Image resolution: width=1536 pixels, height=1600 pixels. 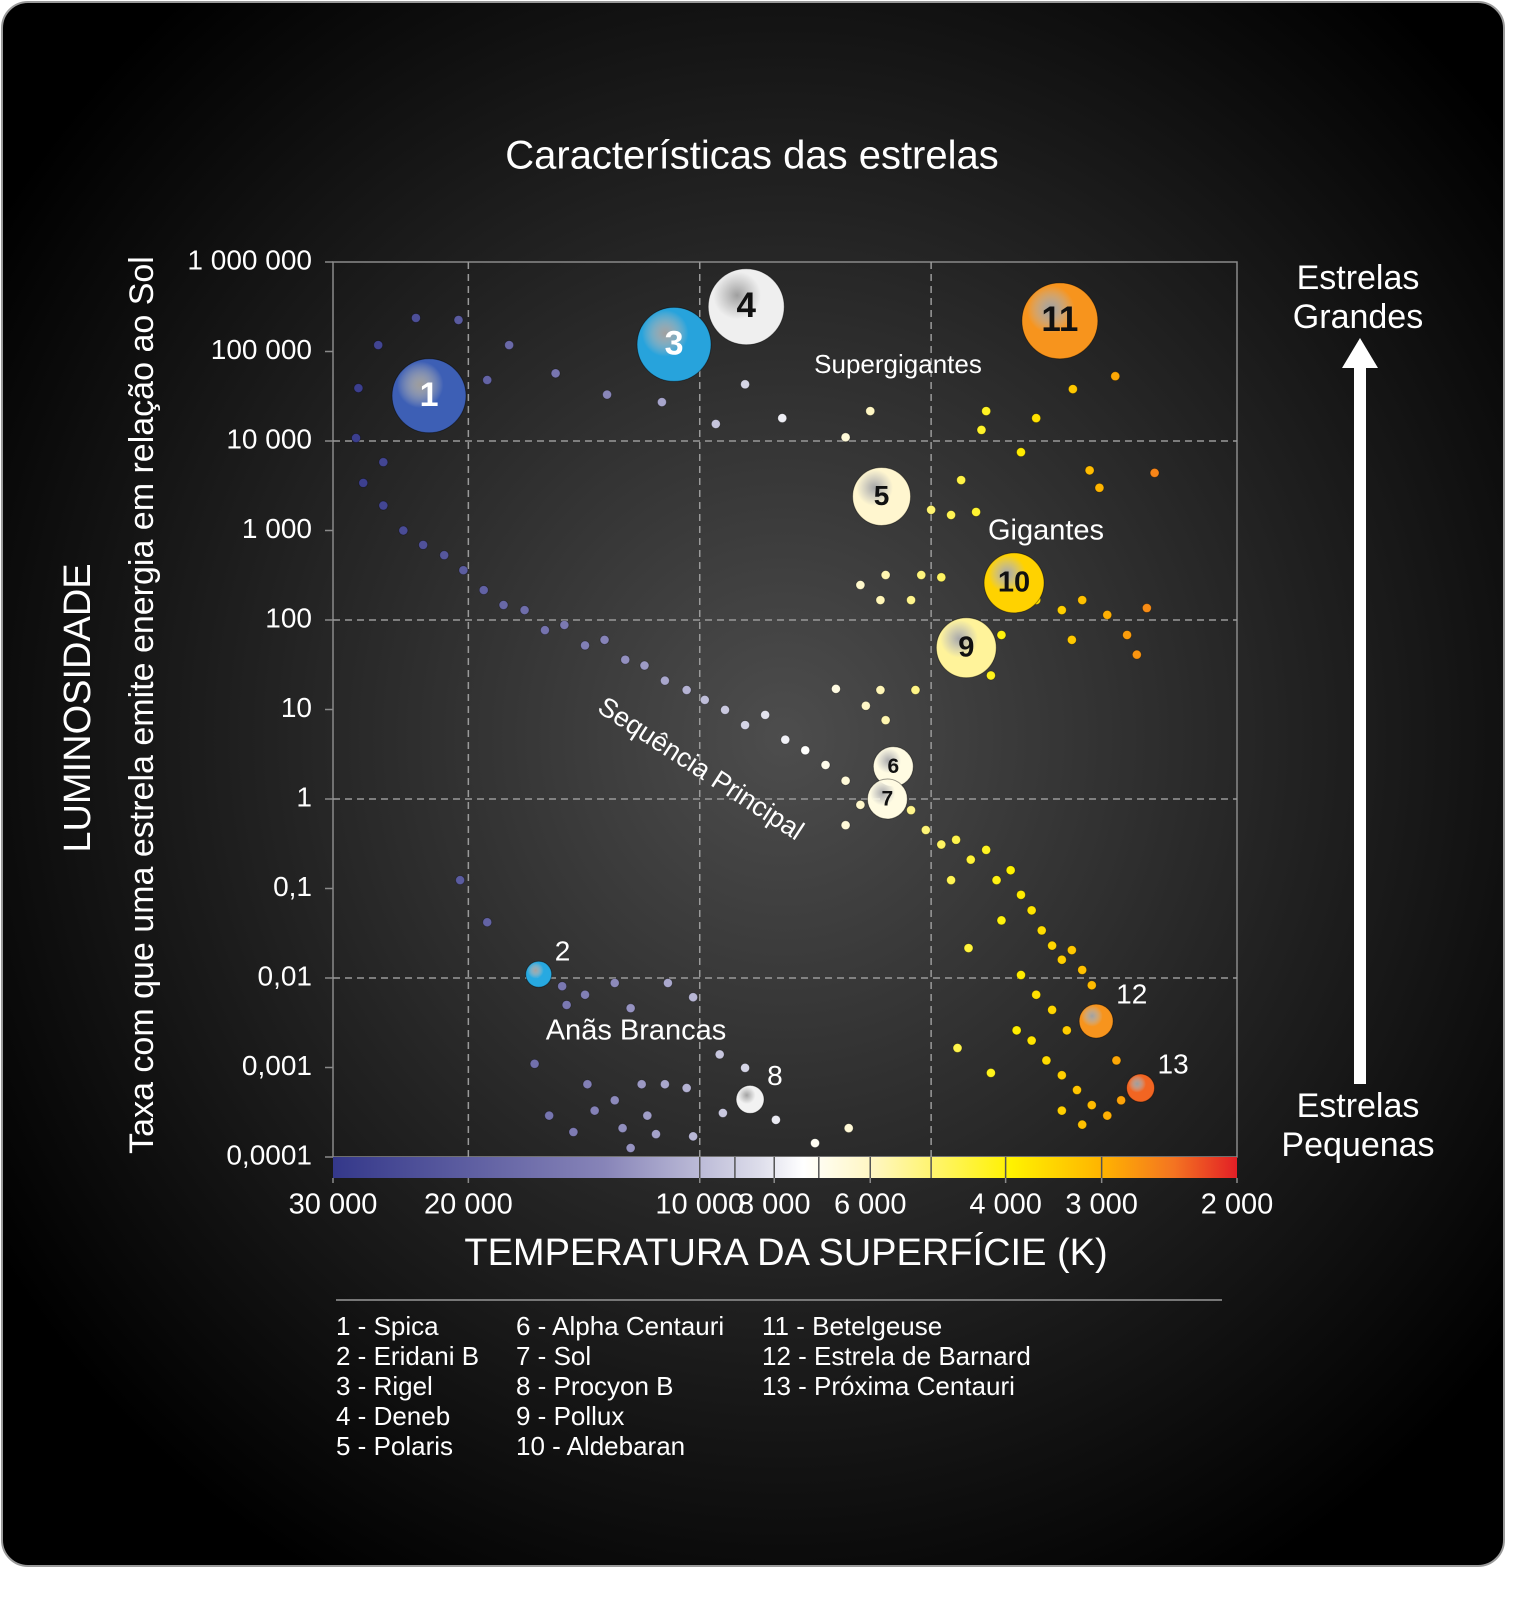 I want to click on legend-entry: 7 - Sol, so click(x=553, y=1356).